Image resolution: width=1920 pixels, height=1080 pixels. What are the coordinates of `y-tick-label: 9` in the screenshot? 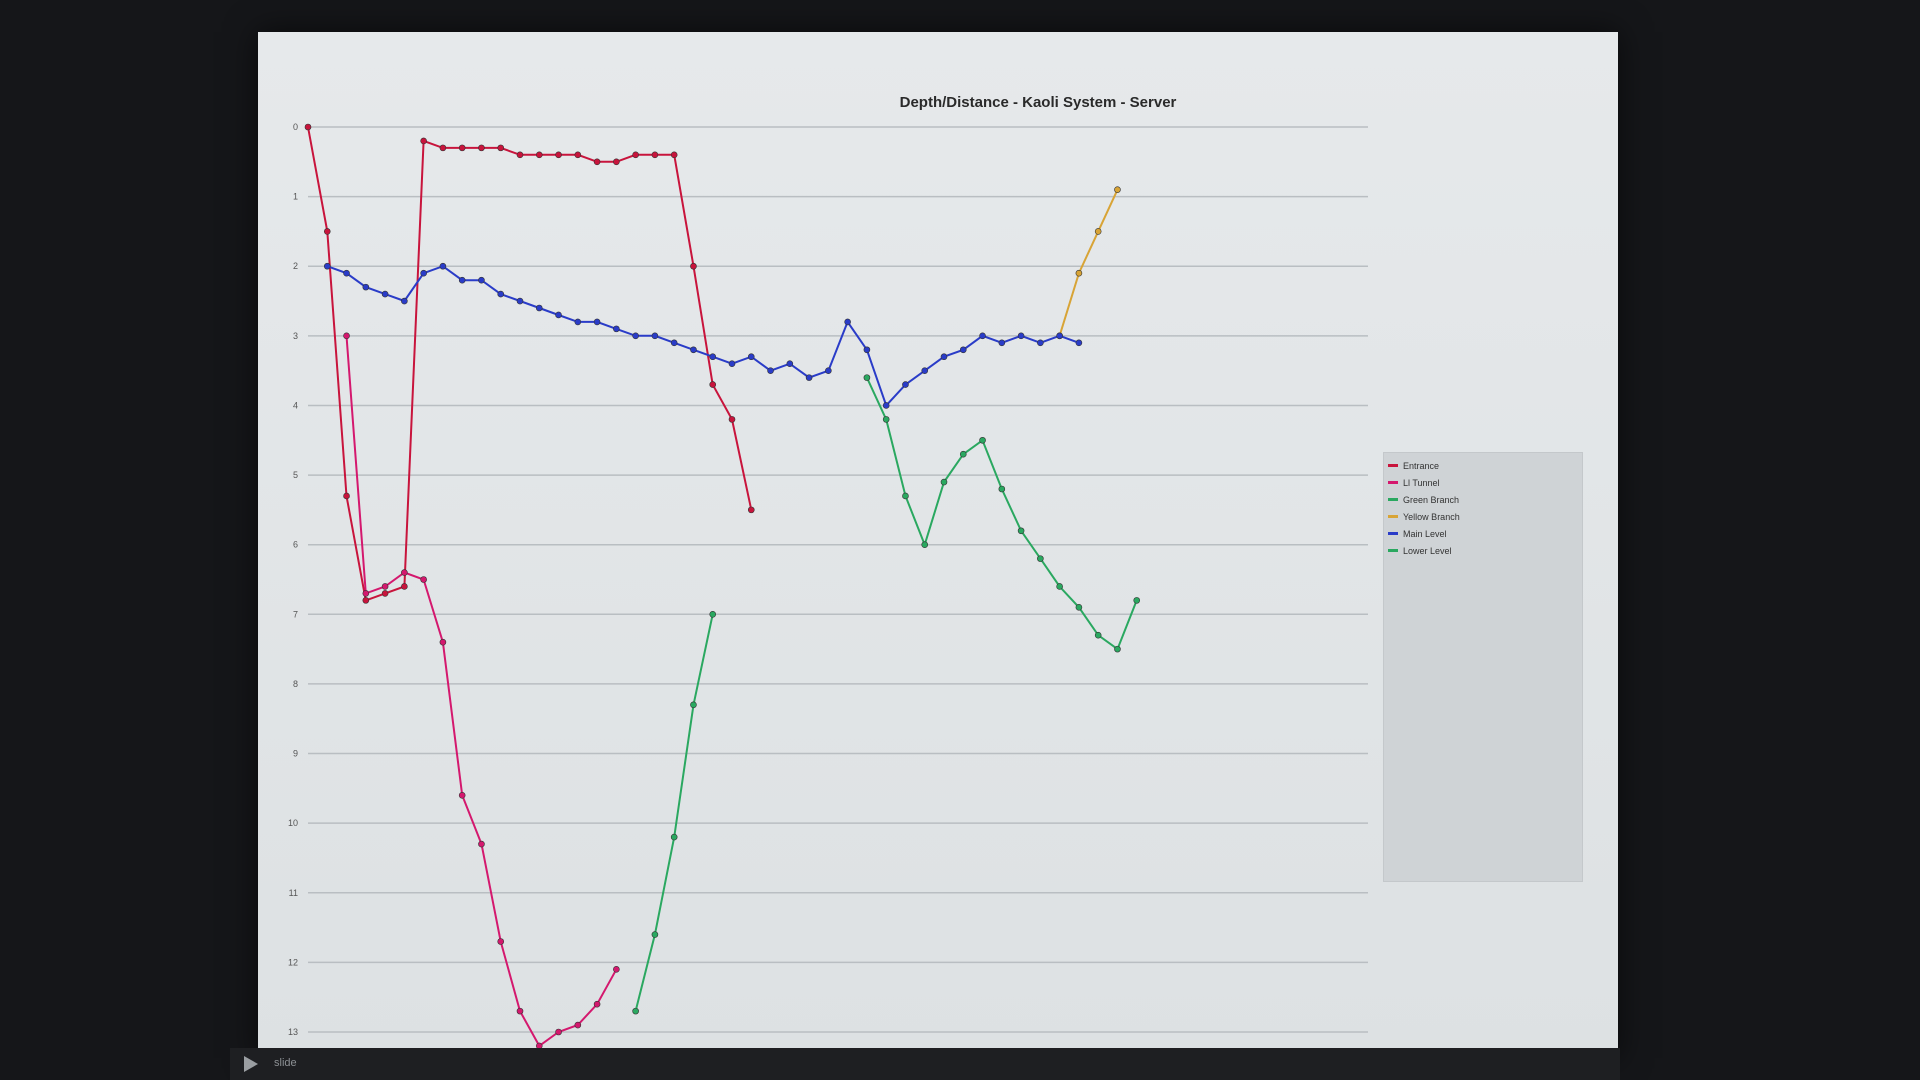 It's located at (295, 754).